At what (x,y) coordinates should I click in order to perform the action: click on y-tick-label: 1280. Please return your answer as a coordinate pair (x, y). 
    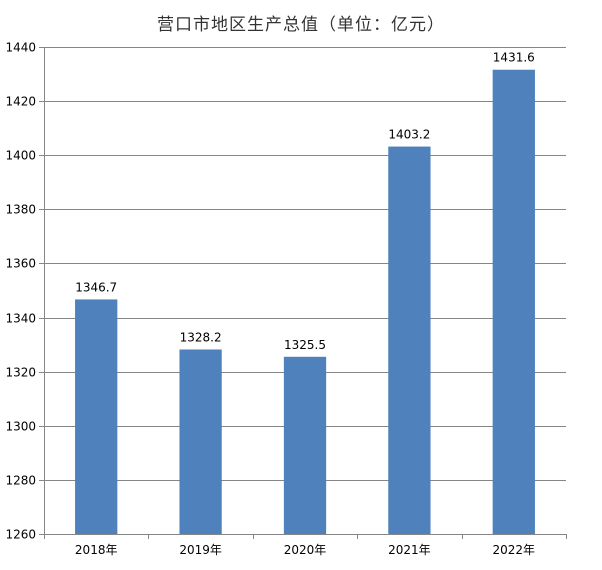
    Looking at the image, I should click on (20, 481).